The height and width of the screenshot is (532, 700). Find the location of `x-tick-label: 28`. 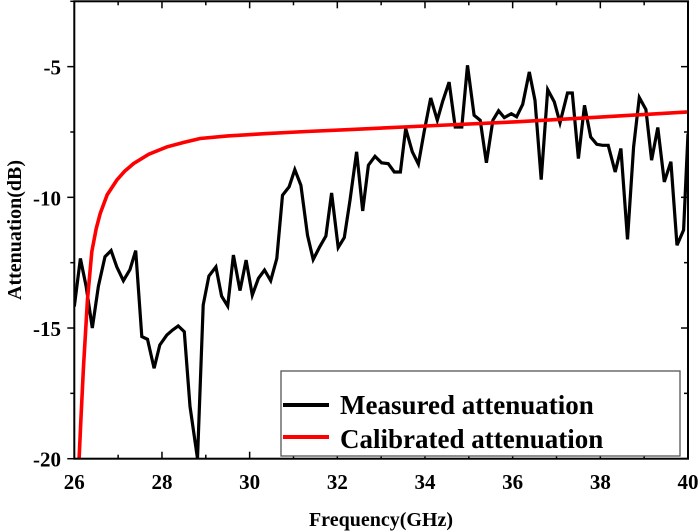

x-tick-label: 28 is located at coordinates (161, 482).